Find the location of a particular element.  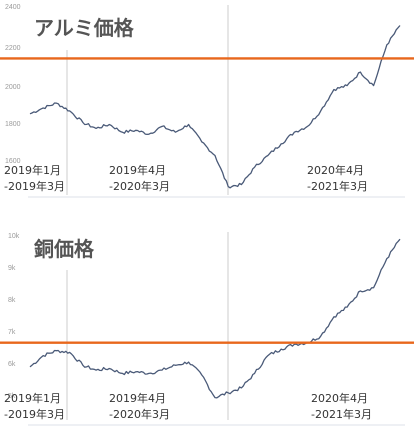

y-tick-label: 2000 is located at coordinates (13, 87).